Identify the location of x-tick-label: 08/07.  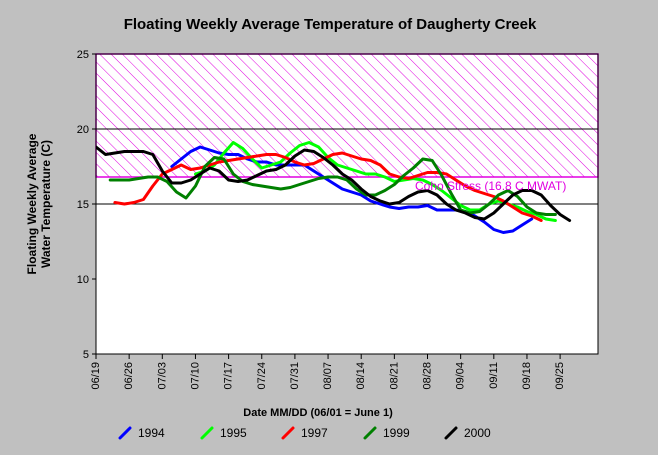
(328, 376).